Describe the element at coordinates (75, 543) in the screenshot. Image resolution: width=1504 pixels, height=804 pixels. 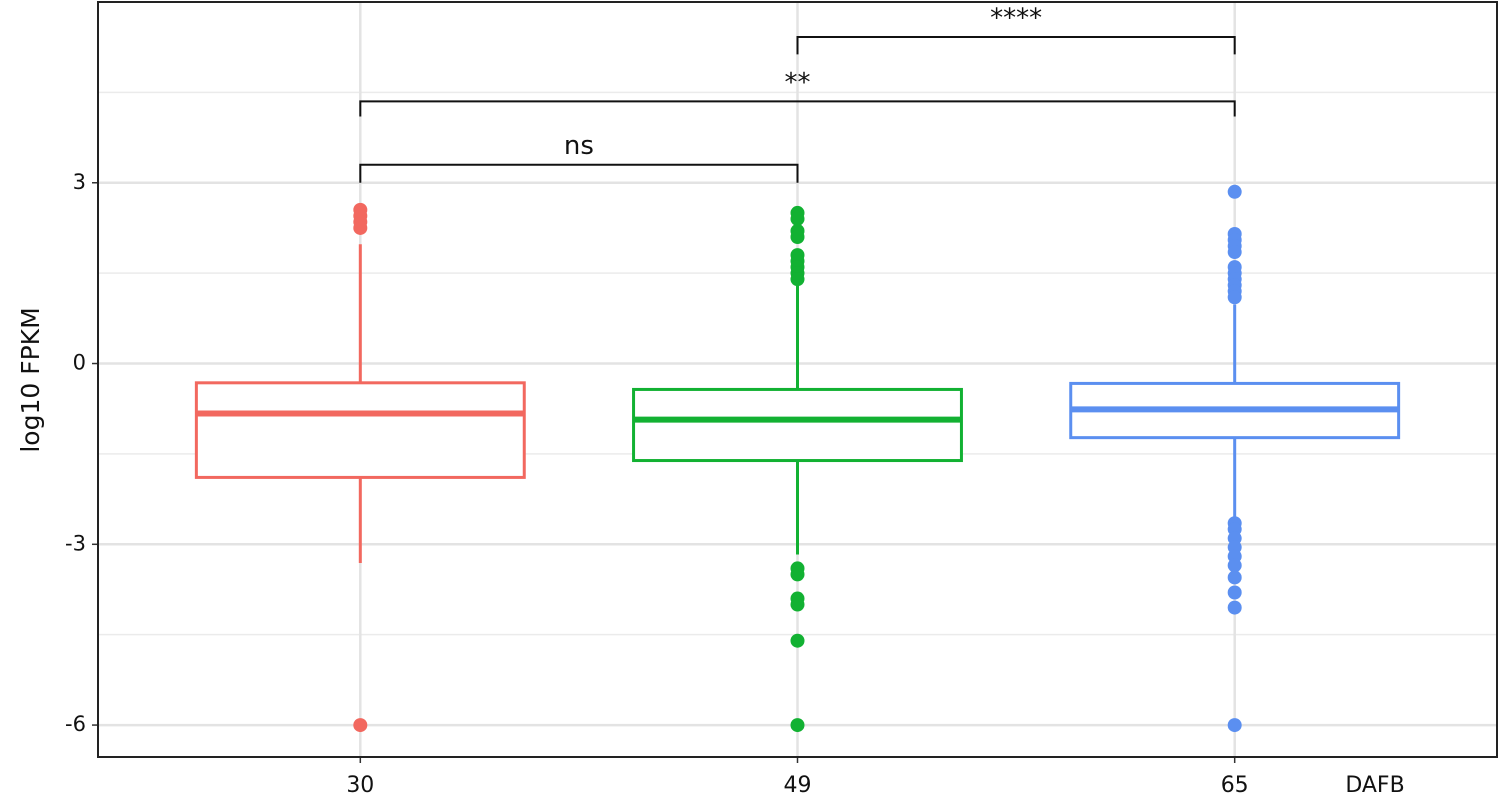
I see `y-tick-label: -3` at that location.